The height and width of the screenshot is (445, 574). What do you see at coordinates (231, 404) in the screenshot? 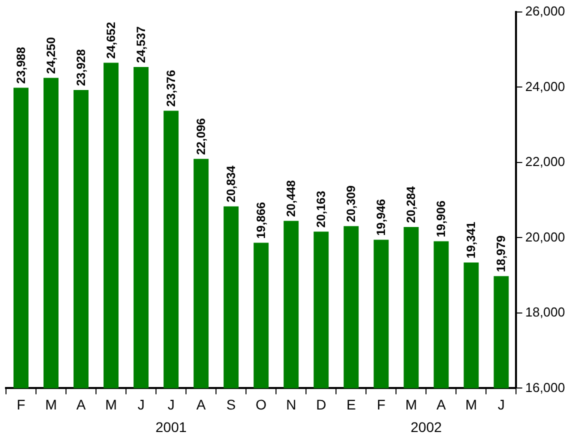
I see `x-tick-label: S` at bounding box center [231, 404].